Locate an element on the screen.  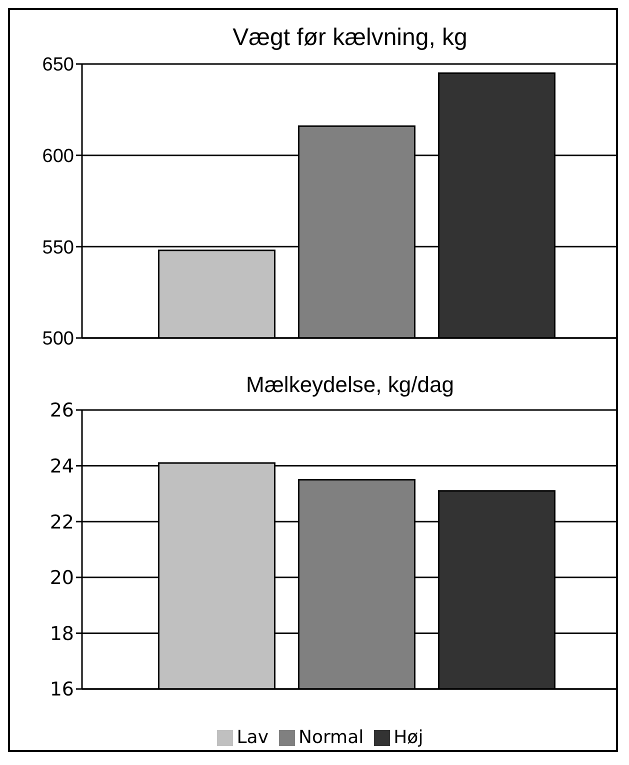
y-tick-label: 18 is located at coordinates (62, 633).